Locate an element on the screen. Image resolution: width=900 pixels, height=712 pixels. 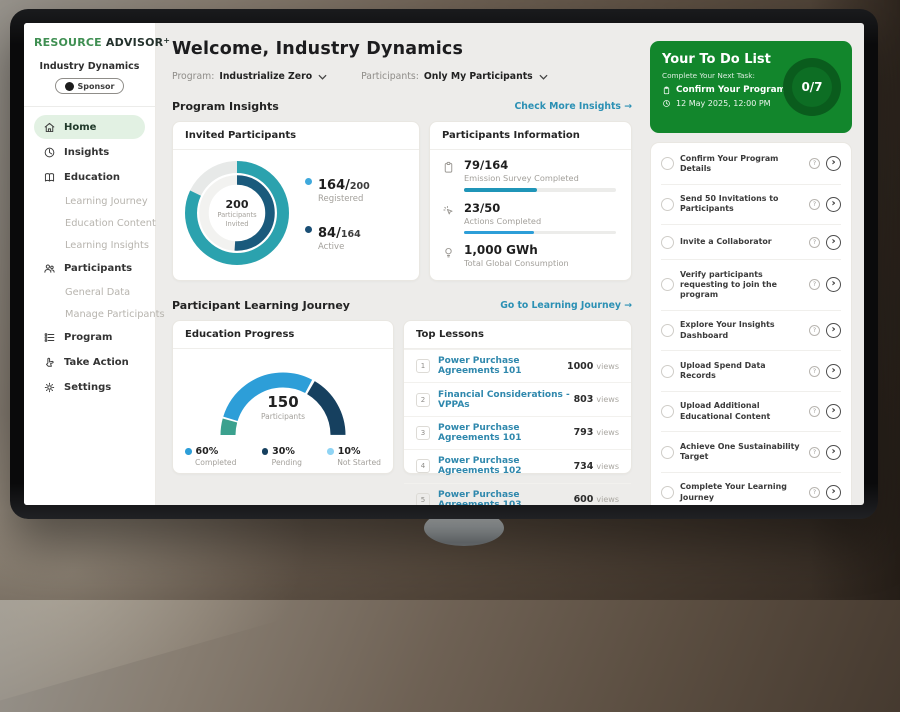
sidebar-item-education: Education is located at coordinates (89, 177).